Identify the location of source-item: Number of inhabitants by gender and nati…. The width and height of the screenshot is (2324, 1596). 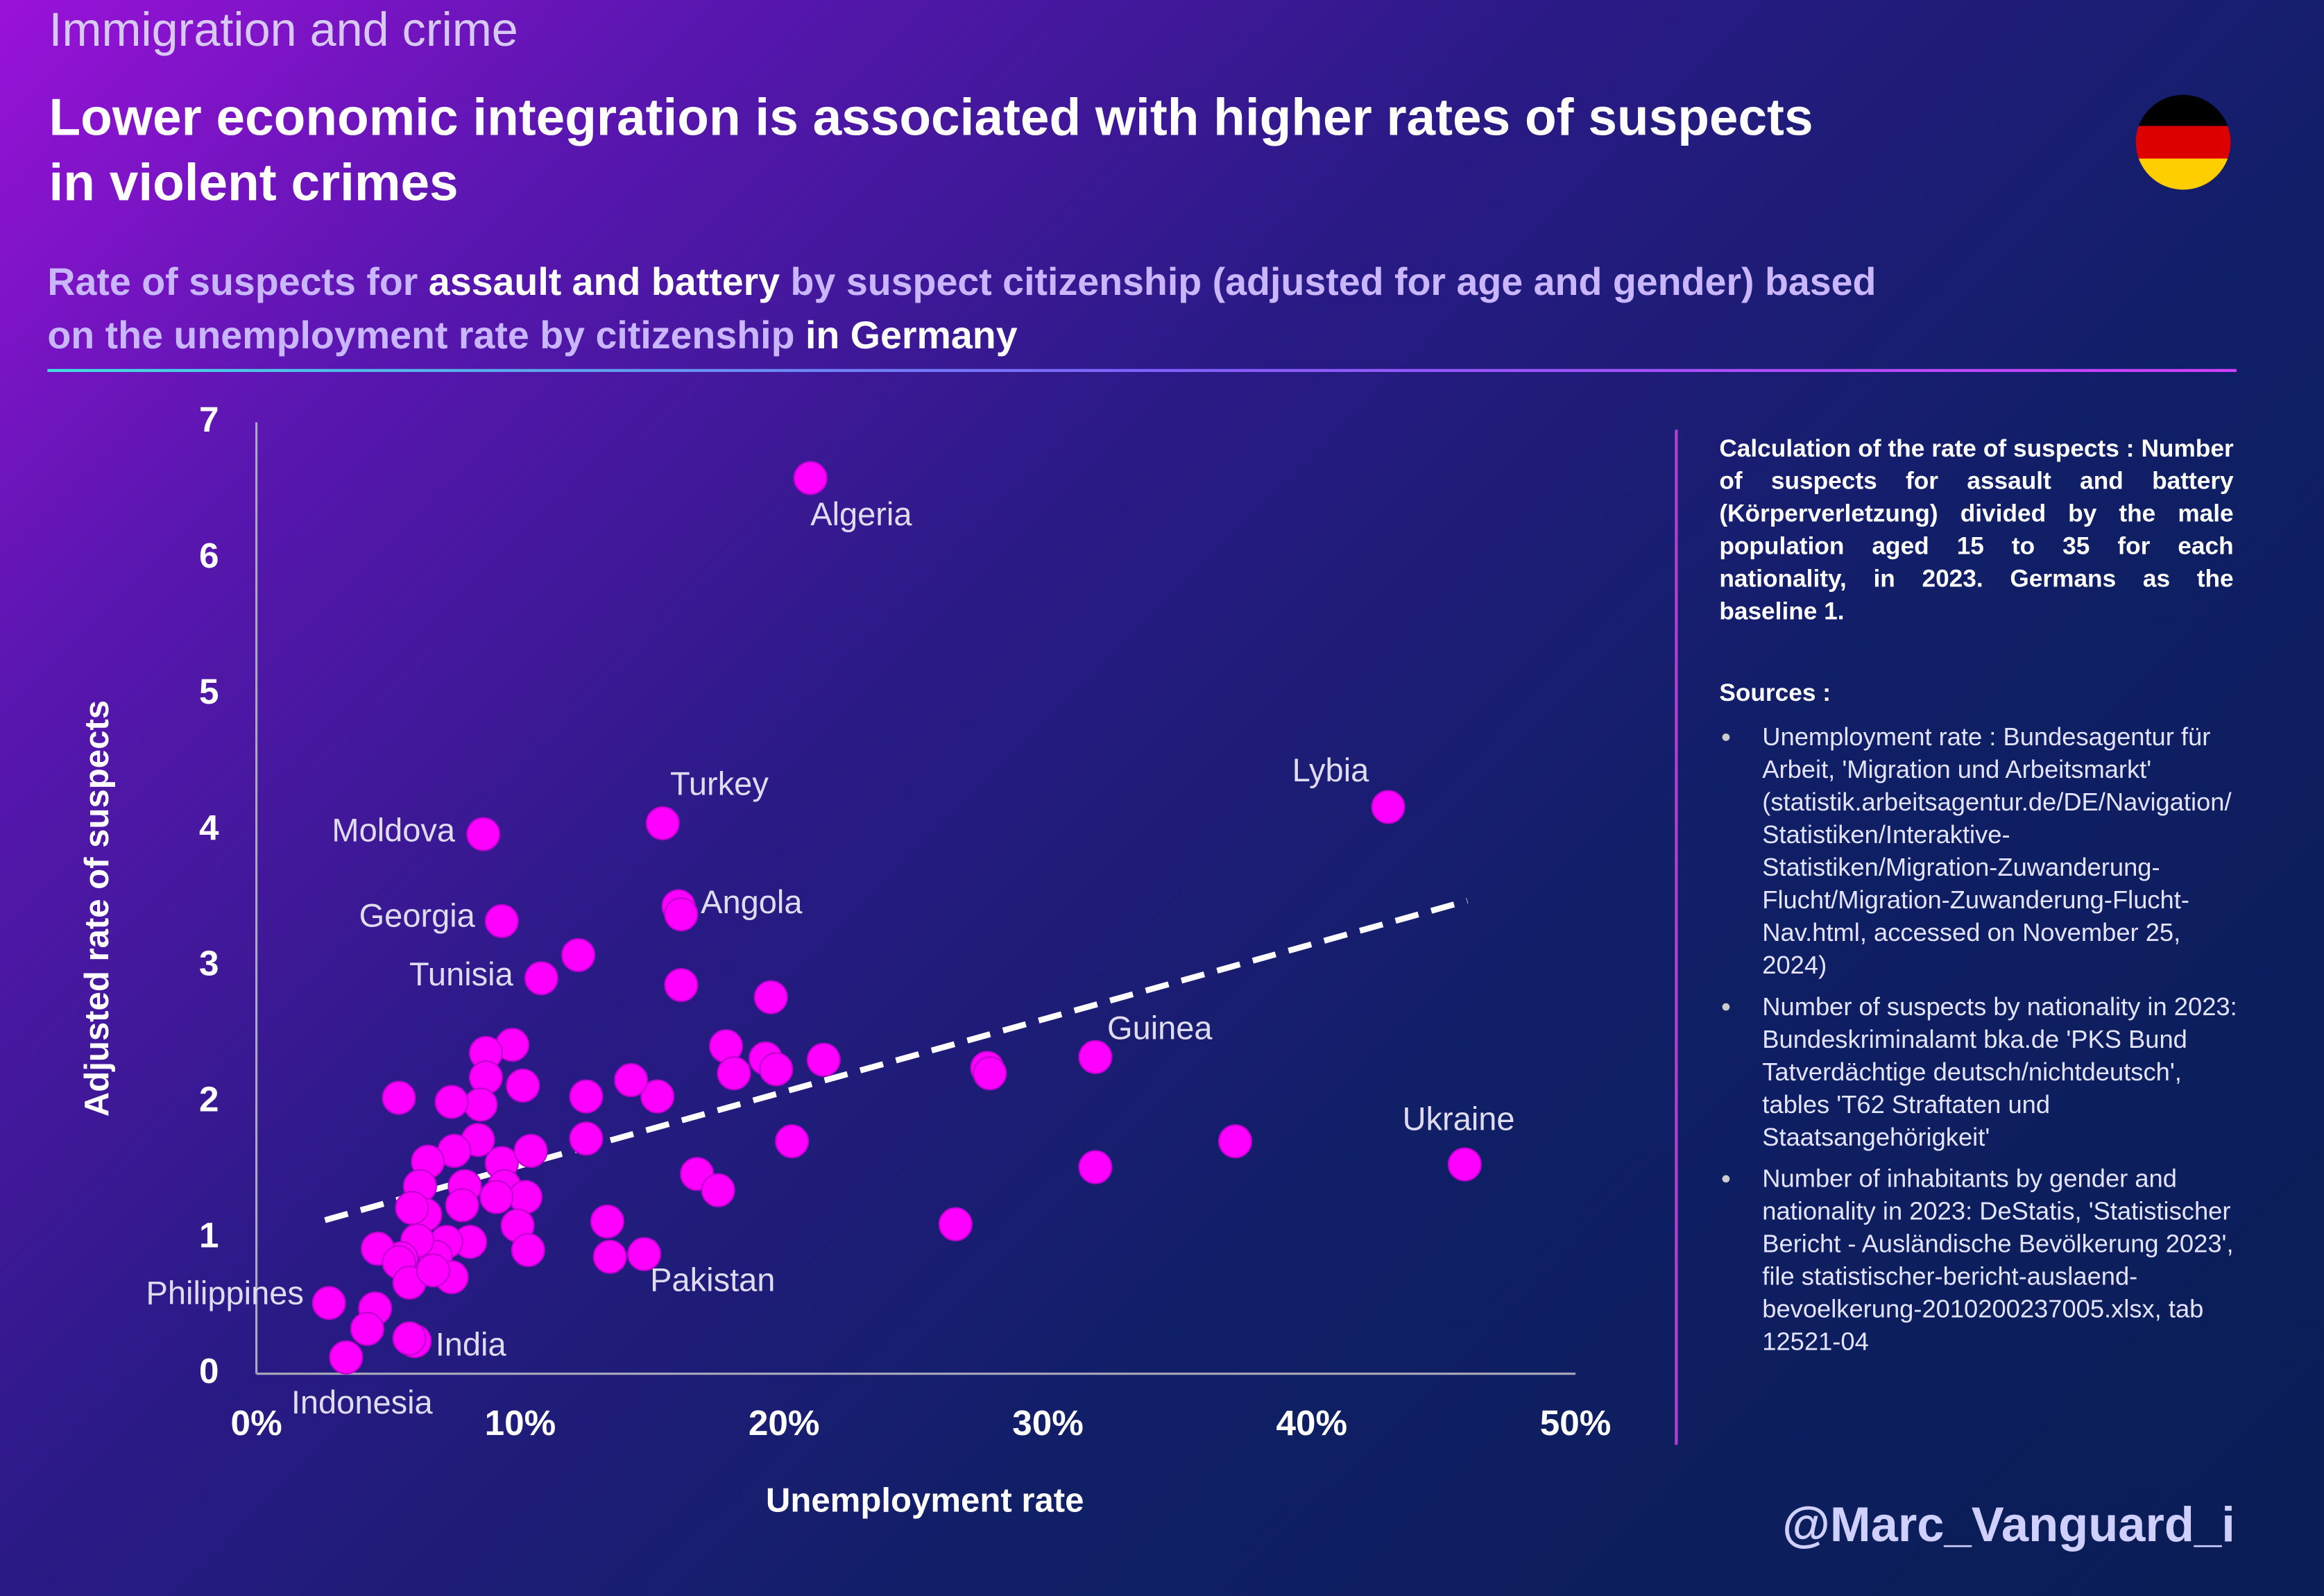
(1980, 1261).